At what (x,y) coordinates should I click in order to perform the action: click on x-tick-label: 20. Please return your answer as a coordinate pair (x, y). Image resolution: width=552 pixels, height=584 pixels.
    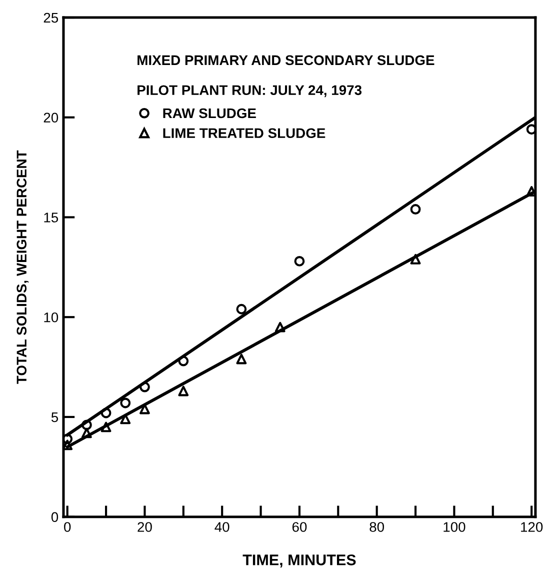
    Looking at the image, I should click on (145, 527).